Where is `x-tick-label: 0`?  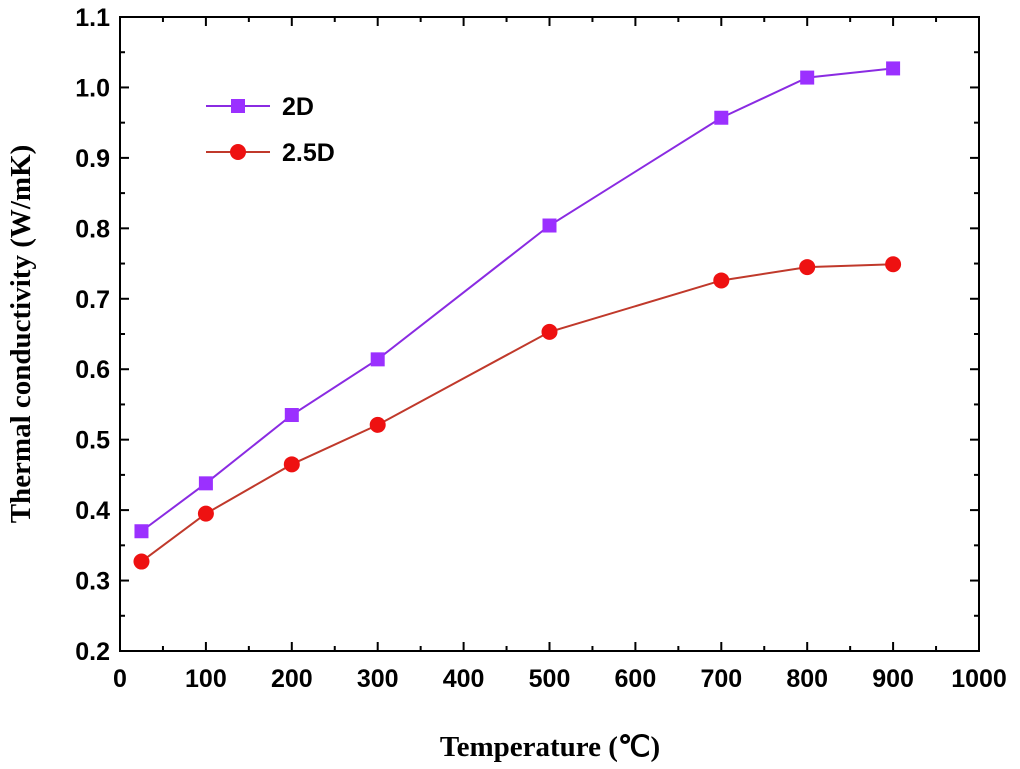 x-tick-label: 0 is located at coordinates (120, 679).